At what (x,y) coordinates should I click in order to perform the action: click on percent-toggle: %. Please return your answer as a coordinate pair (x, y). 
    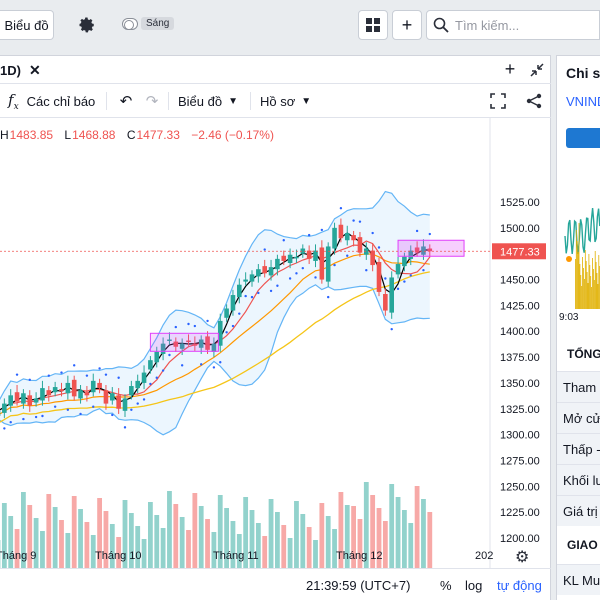
    Looking at the image, I should click on (446, 585).